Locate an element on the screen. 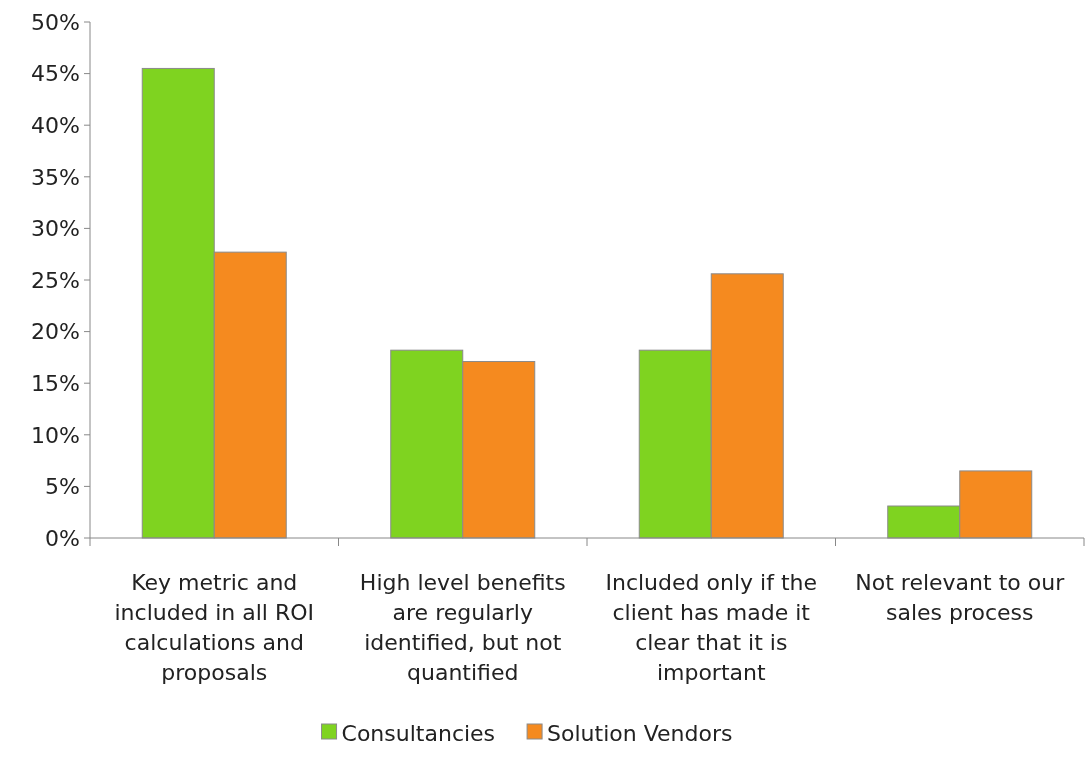 Image resolution: width=1086 pixels, height=763 pixels. legend-label: Solution Vendors is located at coordinates (640, 733).